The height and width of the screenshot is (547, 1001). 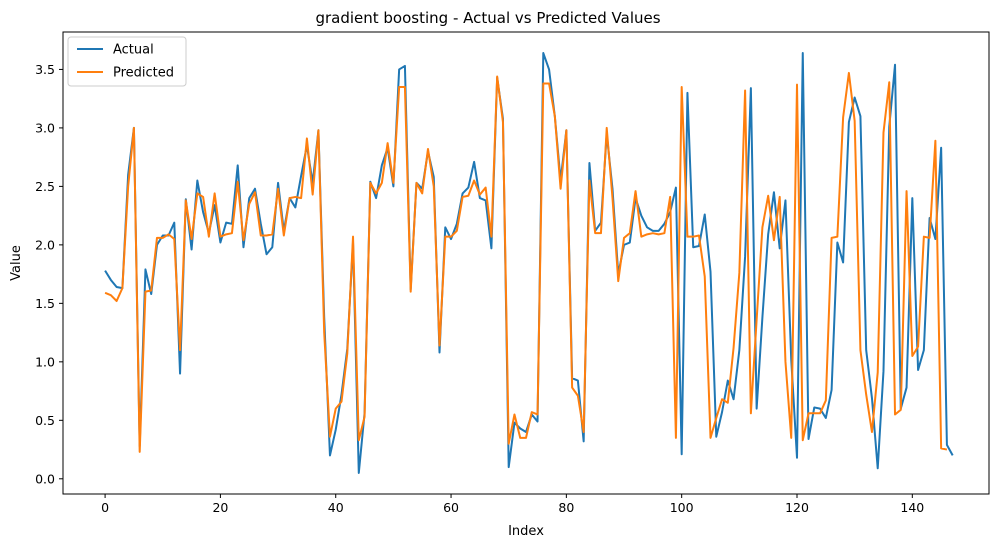 I want to click on x-tick-label: 20, so click(x=220, y=507).